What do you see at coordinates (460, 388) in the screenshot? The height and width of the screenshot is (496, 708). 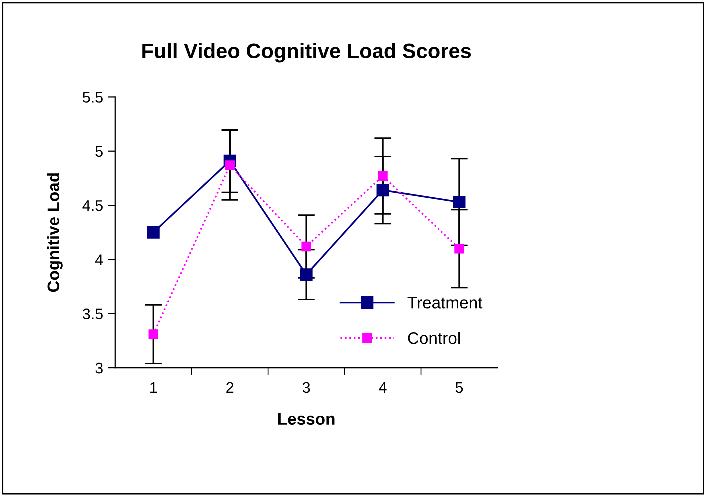 I see `x-tick-label: 5` at bounding box center [460, 388].